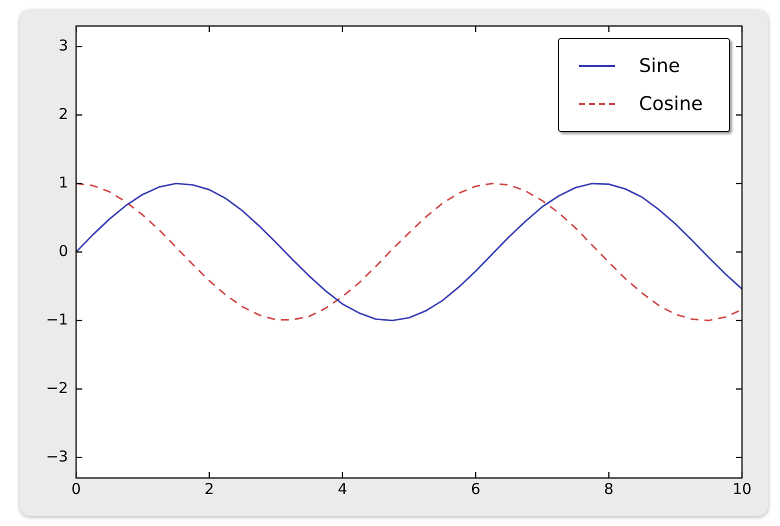 The height and width of the screenshot is (526, 780). What do you see at coordinates (609, 489) in the screenshot?
I see `x-tick-label: 8` at bounding box center [609, 489].